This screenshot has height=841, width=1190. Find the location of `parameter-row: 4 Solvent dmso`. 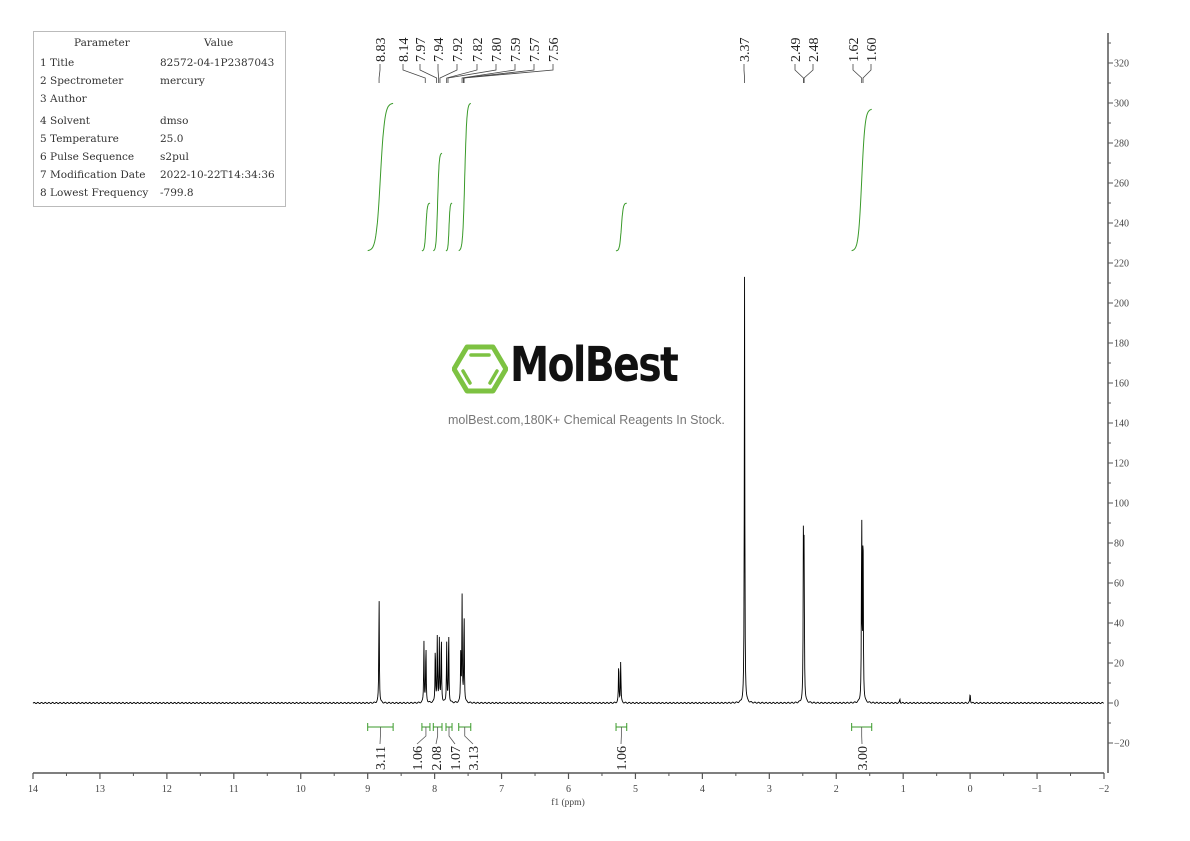

parameter-row: 4 Solvent dmso is located at coordinates (159, 121).